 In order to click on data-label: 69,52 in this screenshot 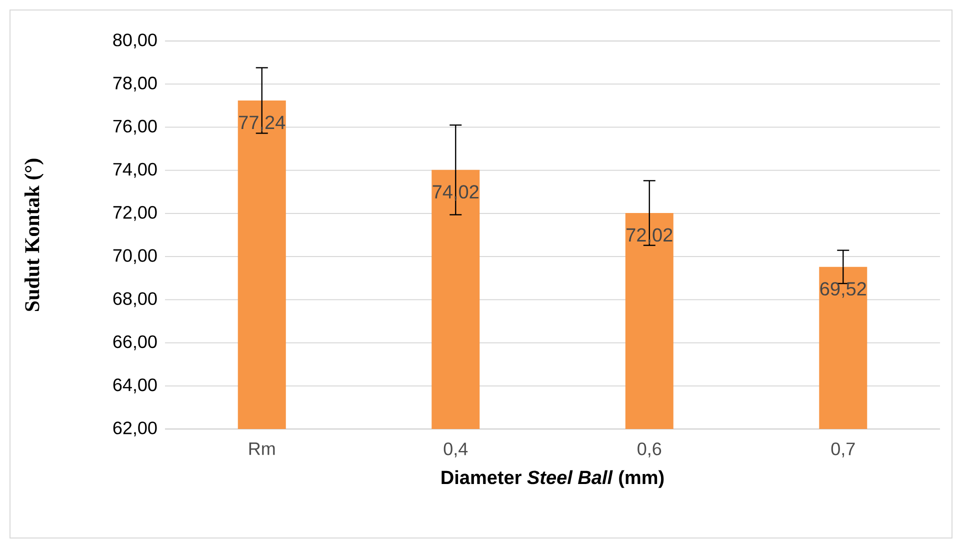, I will do `click(843, 290)`.